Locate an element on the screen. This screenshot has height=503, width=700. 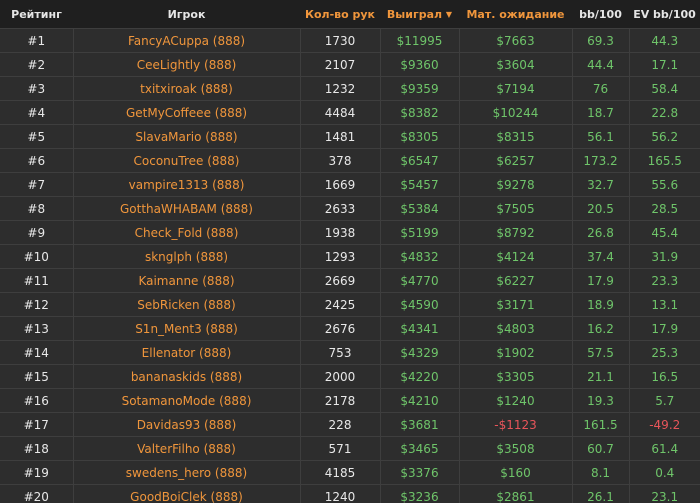
evbb100-cell: 61.4 is located at coordinates (664, 448).